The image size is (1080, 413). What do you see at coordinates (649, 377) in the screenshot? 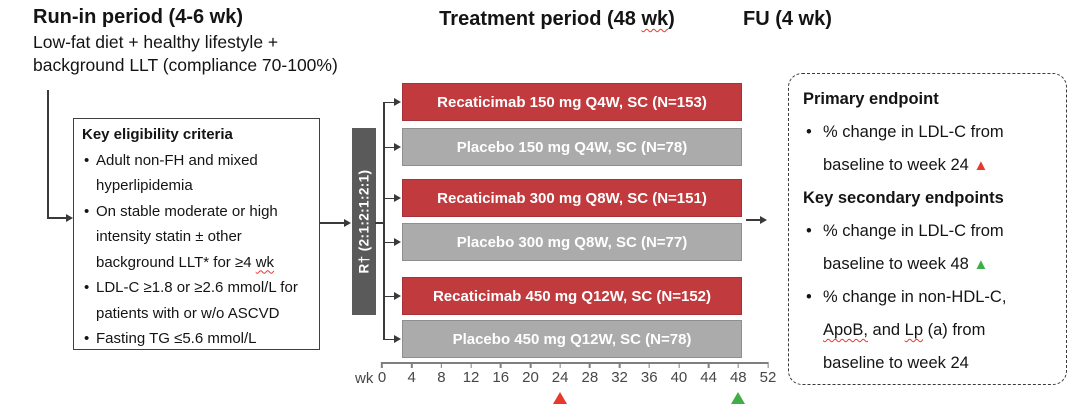
I see `tick-label: 36` at bounding box center [649, 377].